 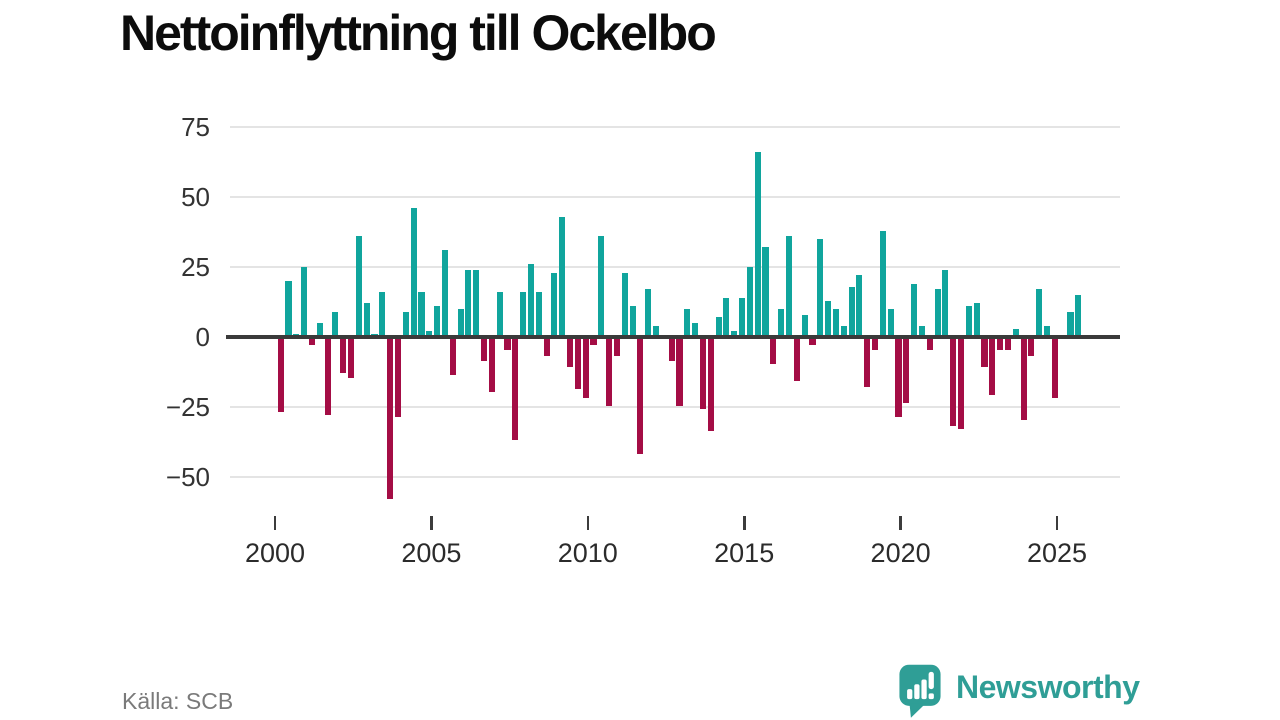 What do you see at coordinates (710, 385) in the screenshot?
I see `bar-2013-q4` at bounding box center [710, 385].